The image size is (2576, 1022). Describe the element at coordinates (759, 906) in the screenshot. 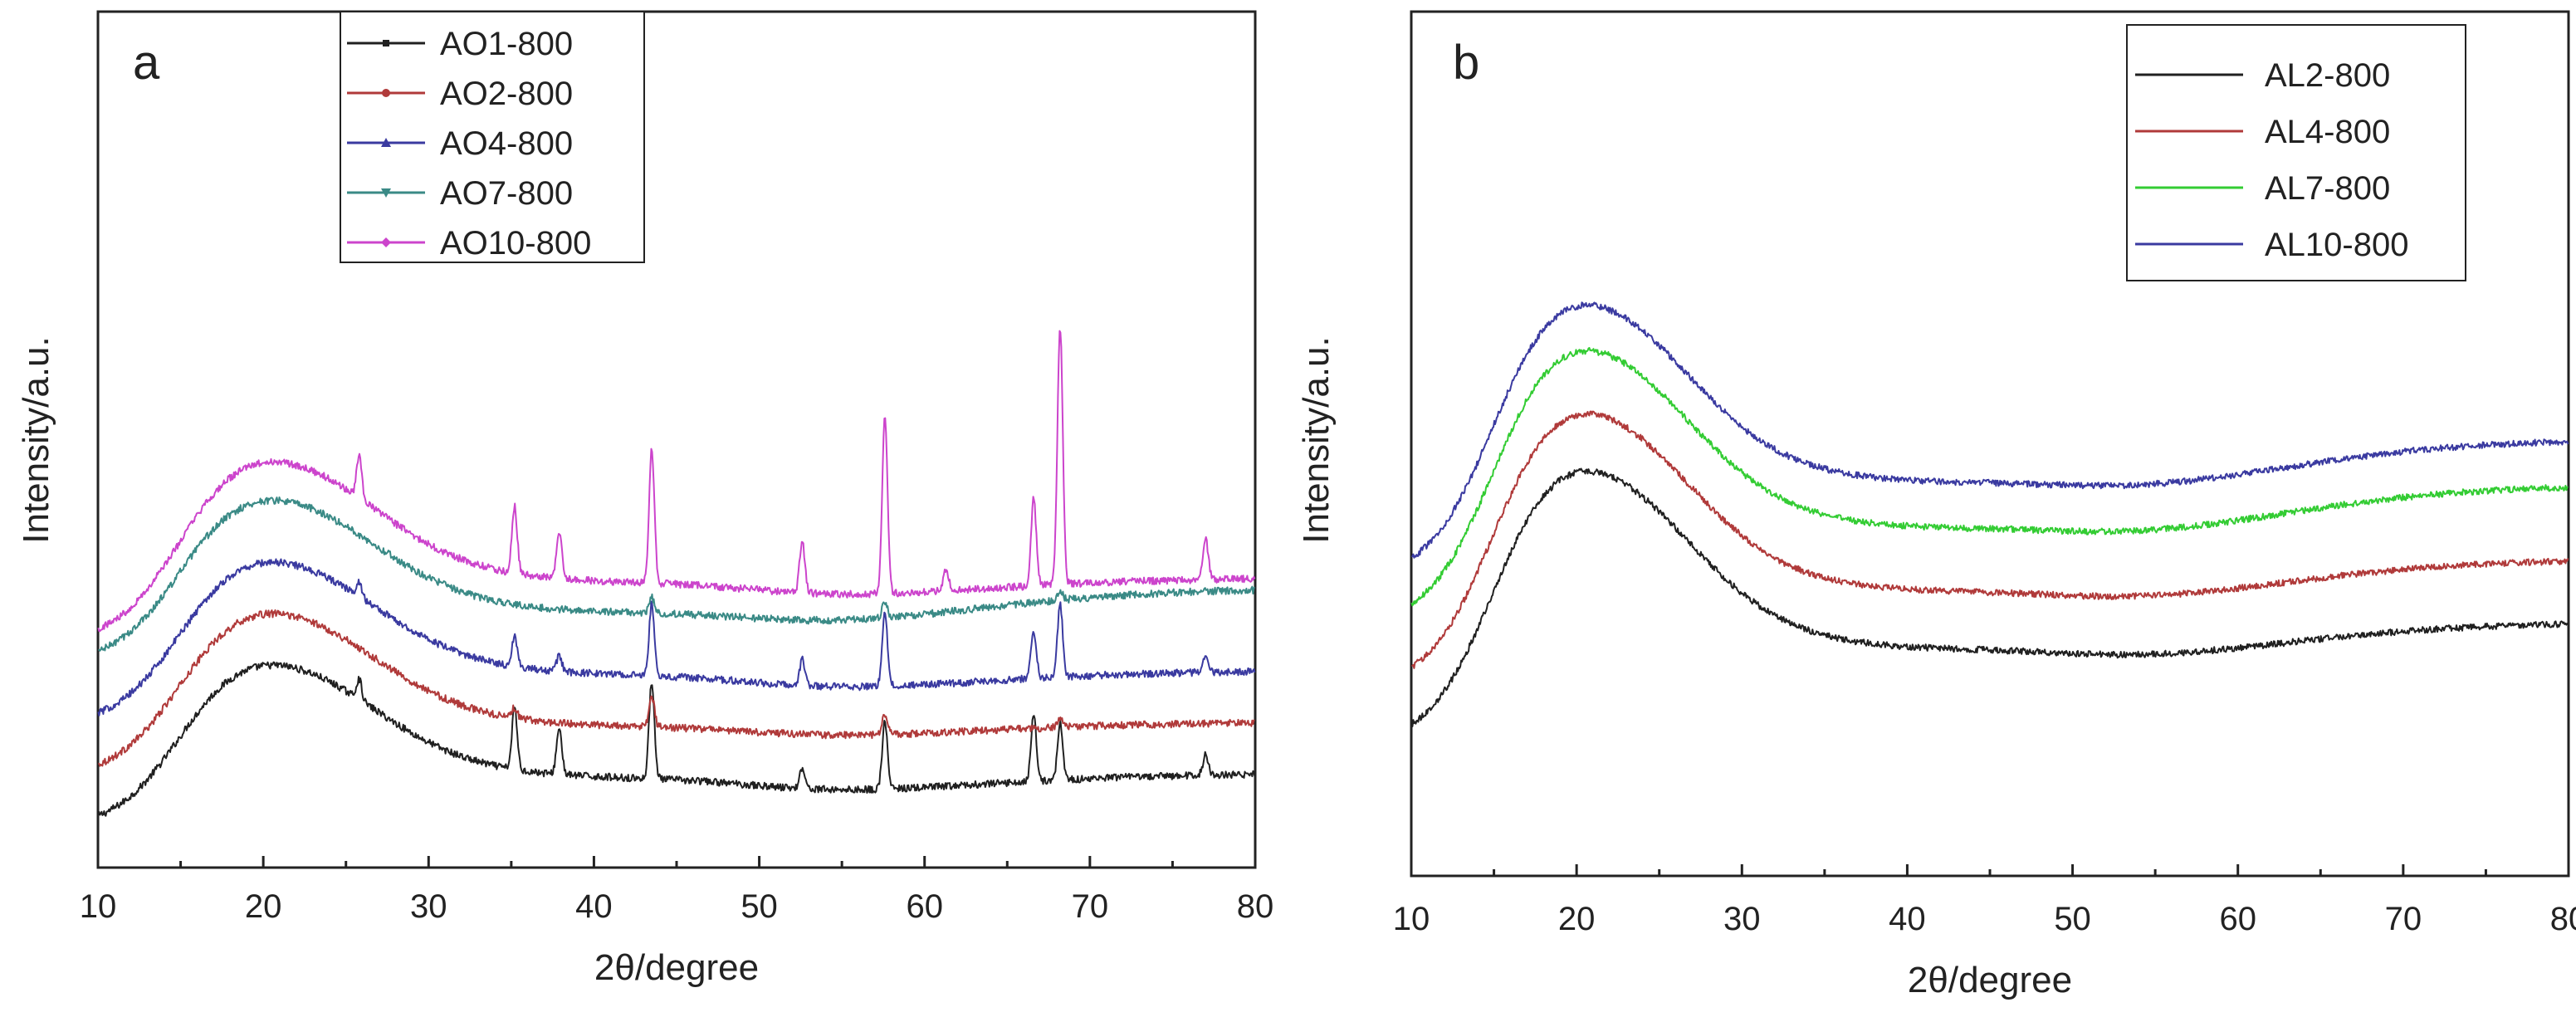

I see `x-tick-label-a-50: 50` at that location.